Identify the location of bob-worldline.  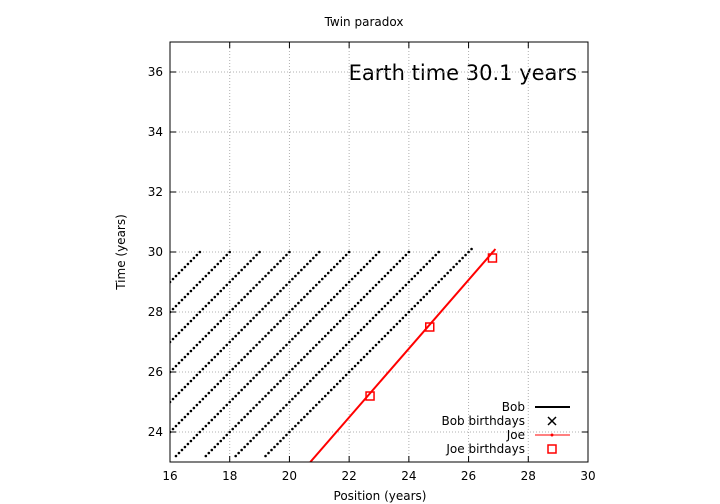
(257, 345).